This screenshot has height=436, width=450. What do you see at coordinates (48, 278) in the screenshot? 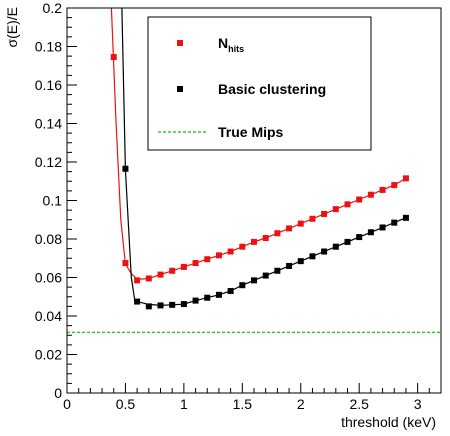
I see `y-tick-label: 0.06` at bounding box center [48, 278].